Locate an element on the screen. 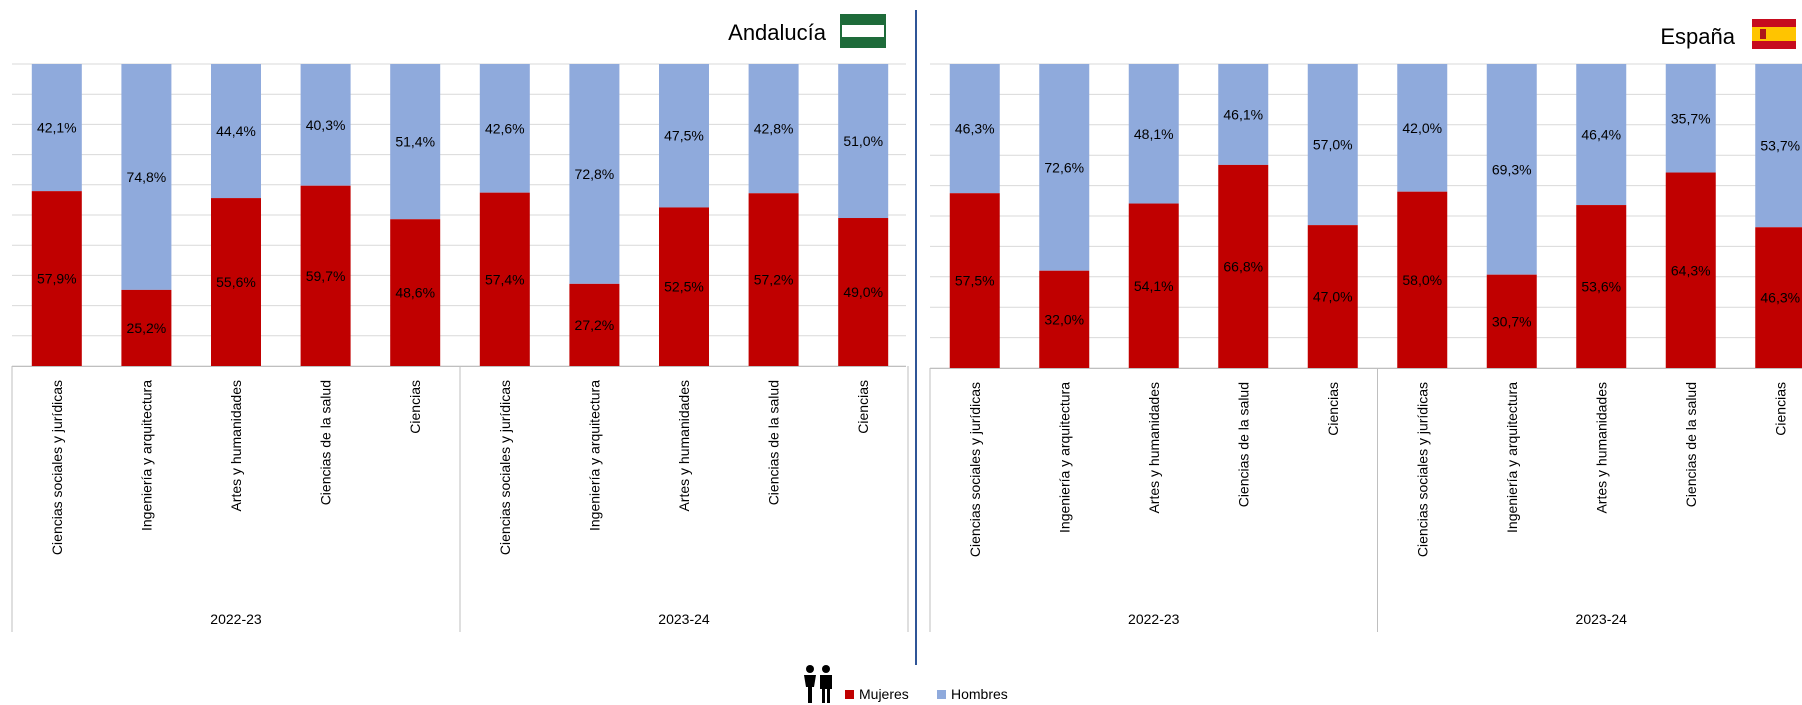  data-label-hombres: 47,5% is located at coordinates (684, 136).